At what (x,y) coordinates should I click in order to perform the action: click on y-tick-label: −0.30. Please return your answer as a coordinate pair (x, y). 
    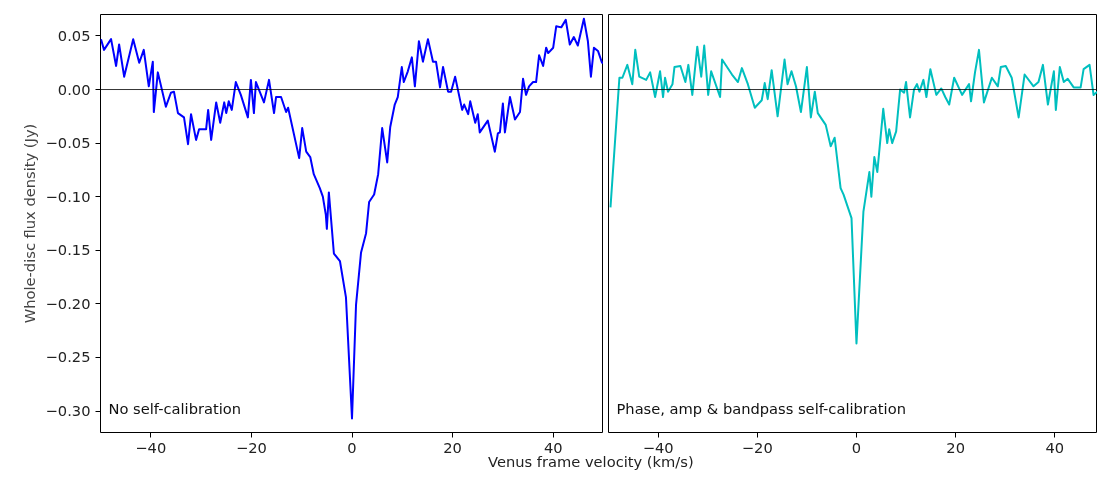
    Looking at the image, I should click on (68, 411).